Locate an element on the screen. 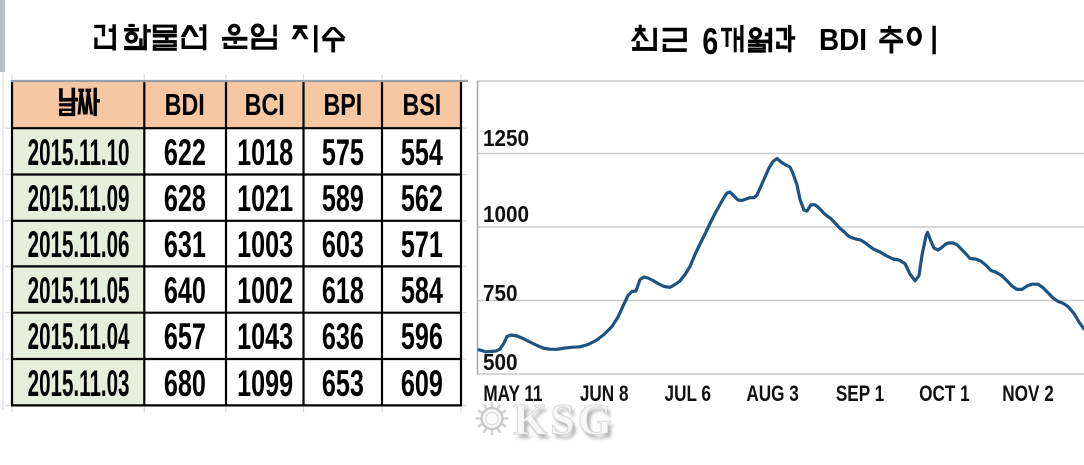 This screenshot has height=465, width=1084. svg-text: 6 is located at coordinates (710, 40).